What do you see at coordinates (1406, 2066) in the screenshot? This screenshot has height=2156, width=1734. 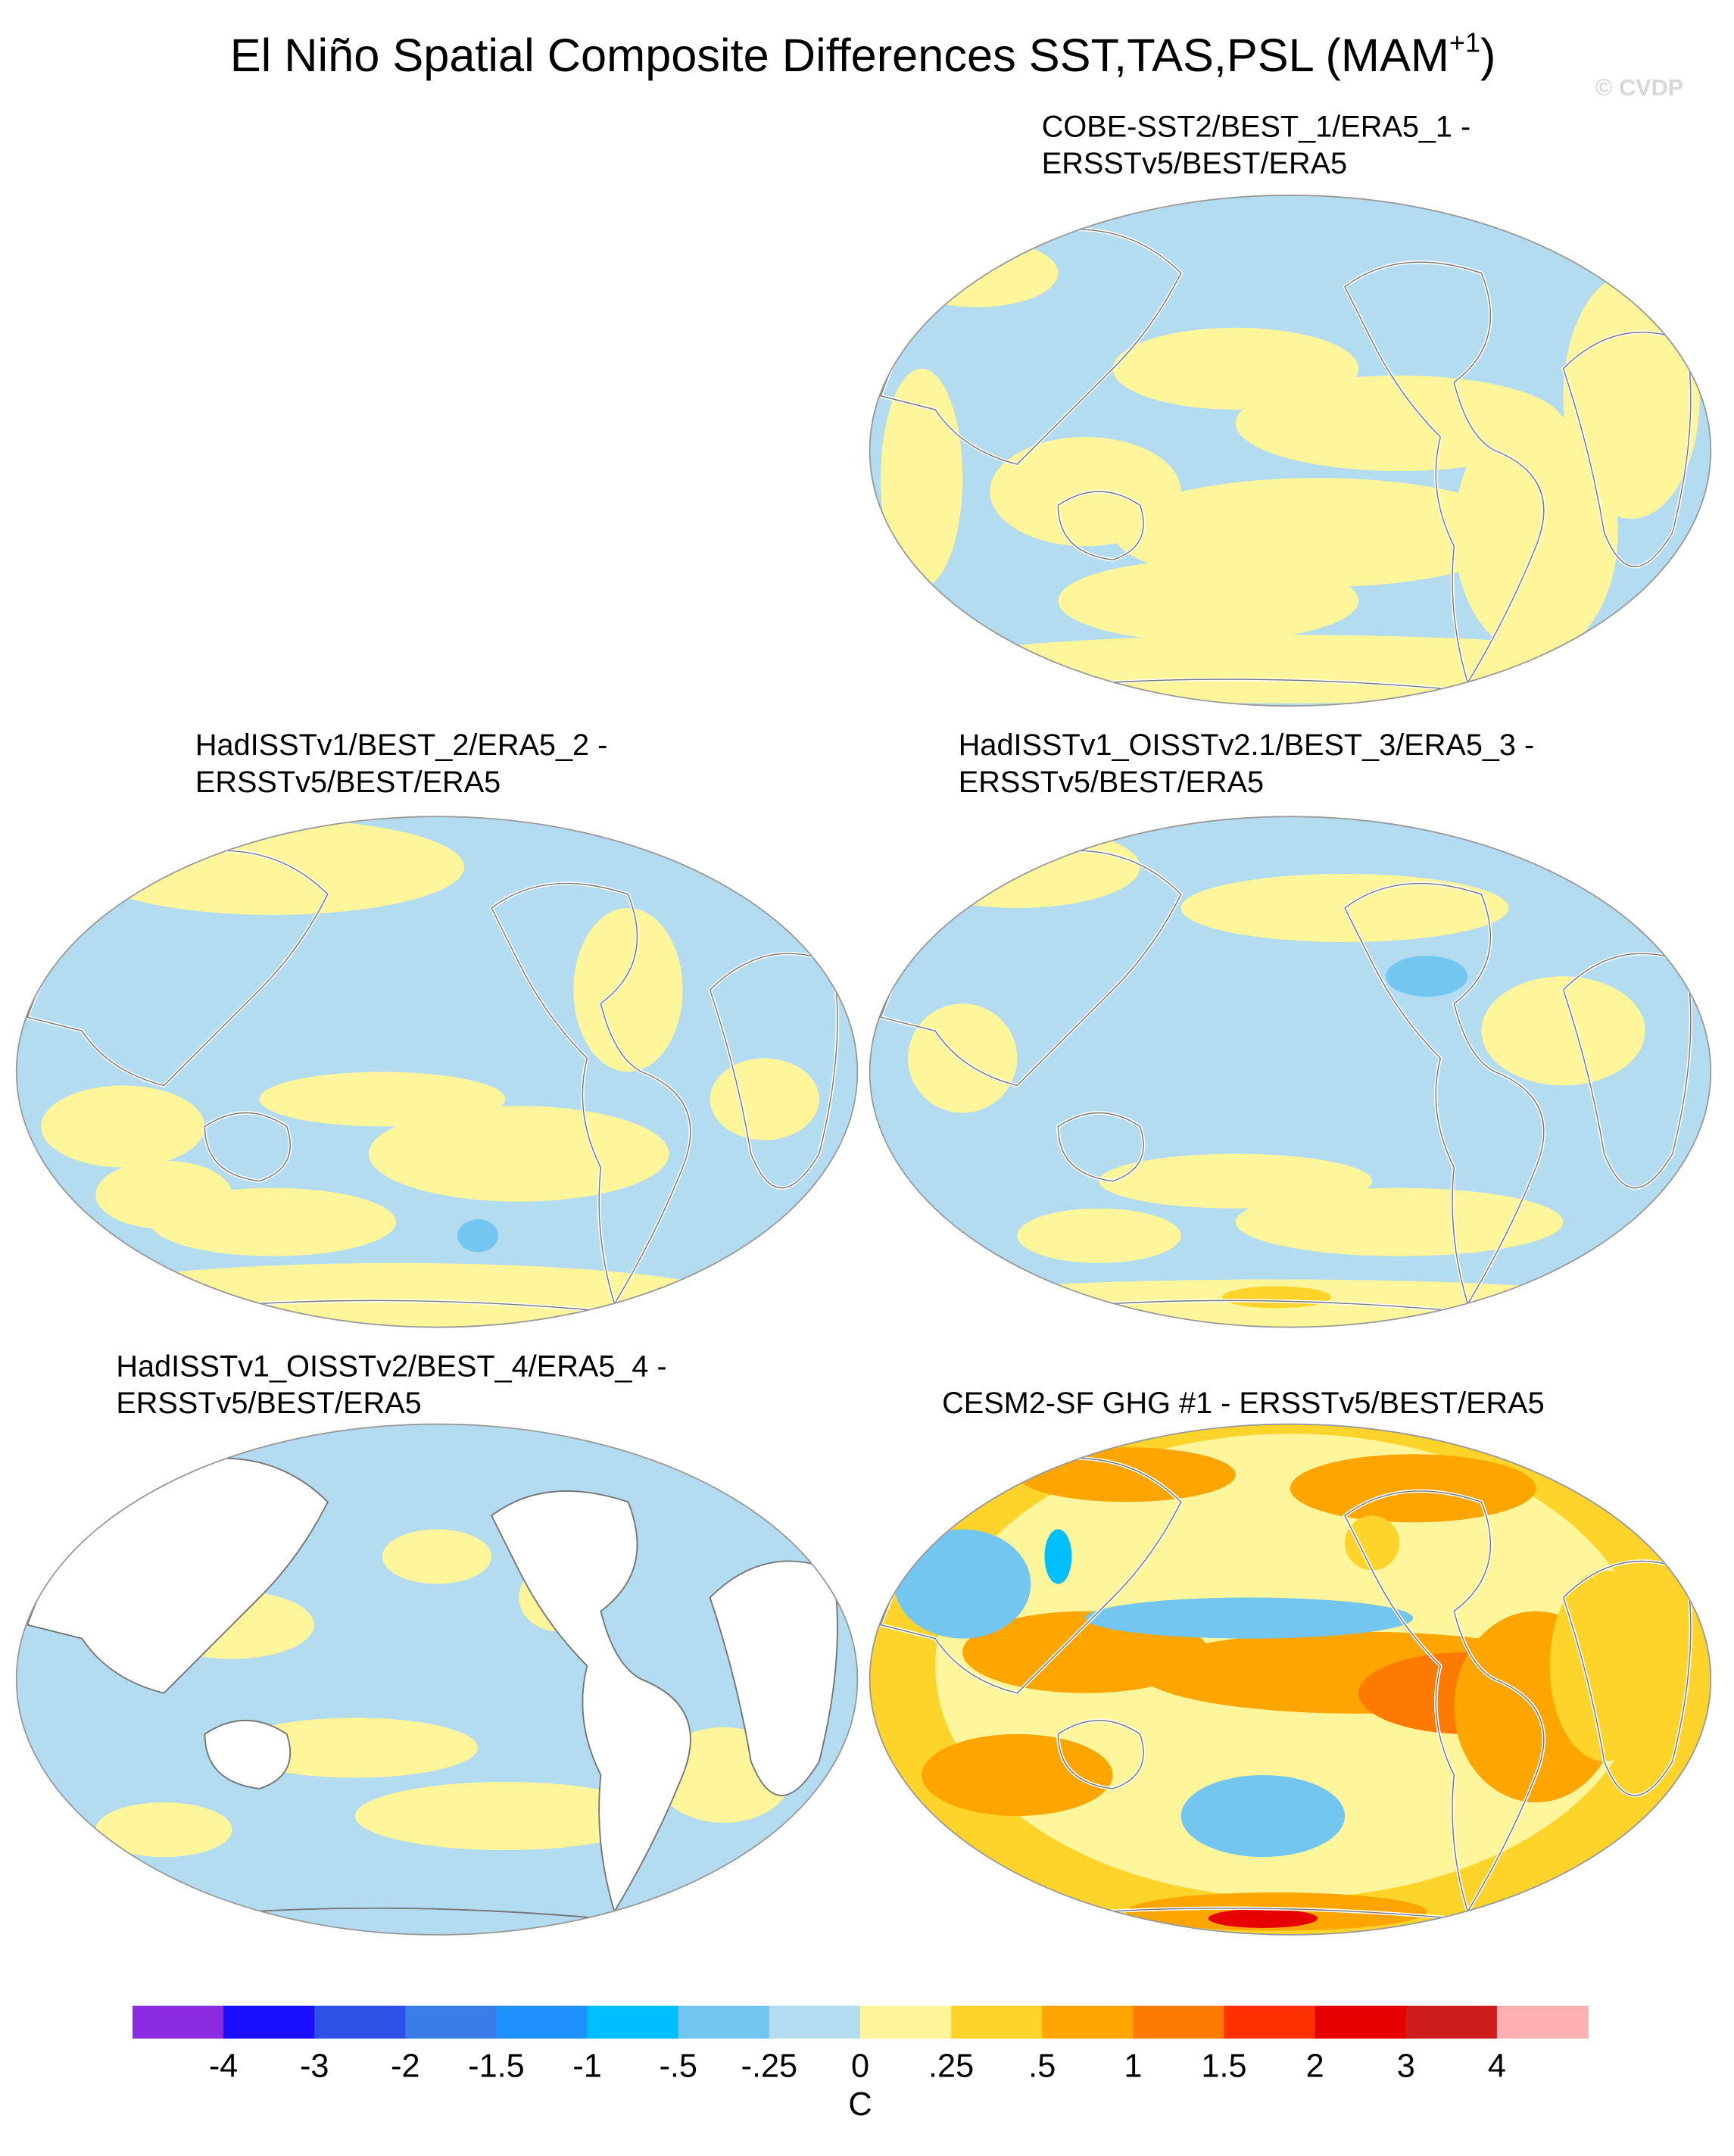 I see `colorbar-tick-label: 3` at bounding box center [1406, 2066].